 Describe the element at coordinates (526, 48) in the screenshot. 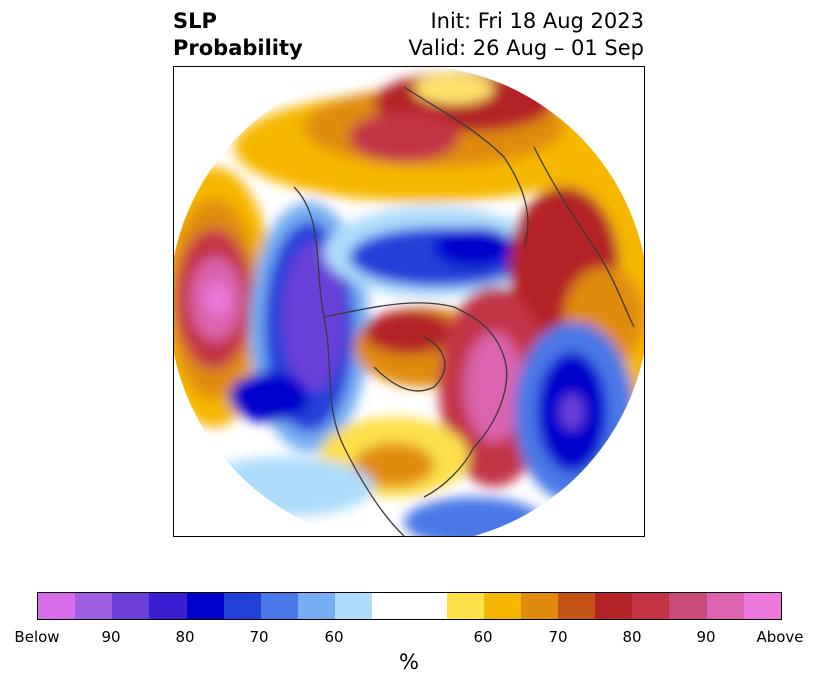

I see `valid-range: Valid: 26 Aug – 01 Sep` at that location.